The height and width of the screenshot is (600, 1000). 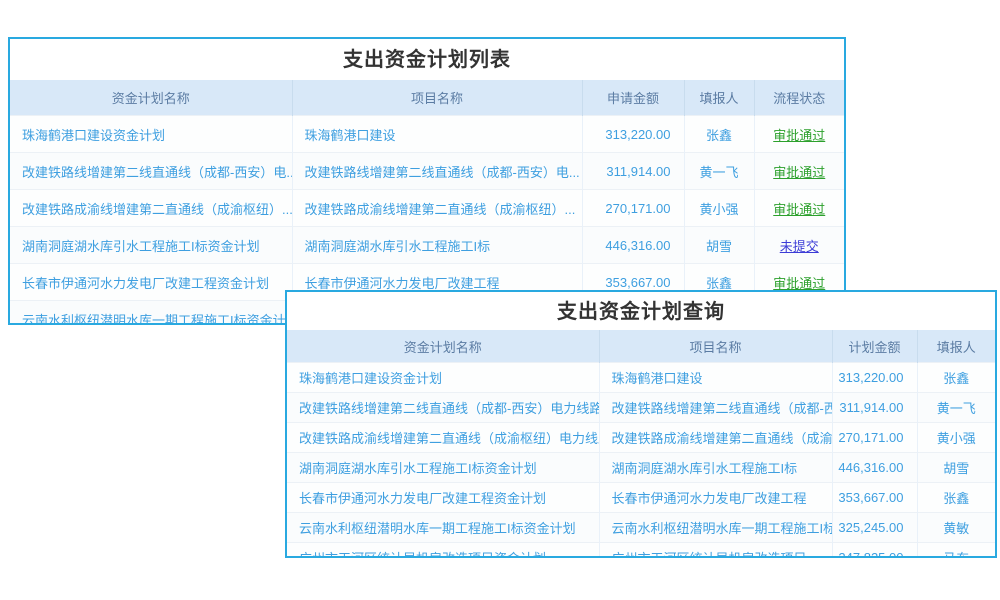 What do you see at coordinates (443, 437) in the screenshot?
I see `cell-name: 改建铁路成渝线增建第二直通线（成渝枢纽）电力线路迁` at bounding box center [443, 437].